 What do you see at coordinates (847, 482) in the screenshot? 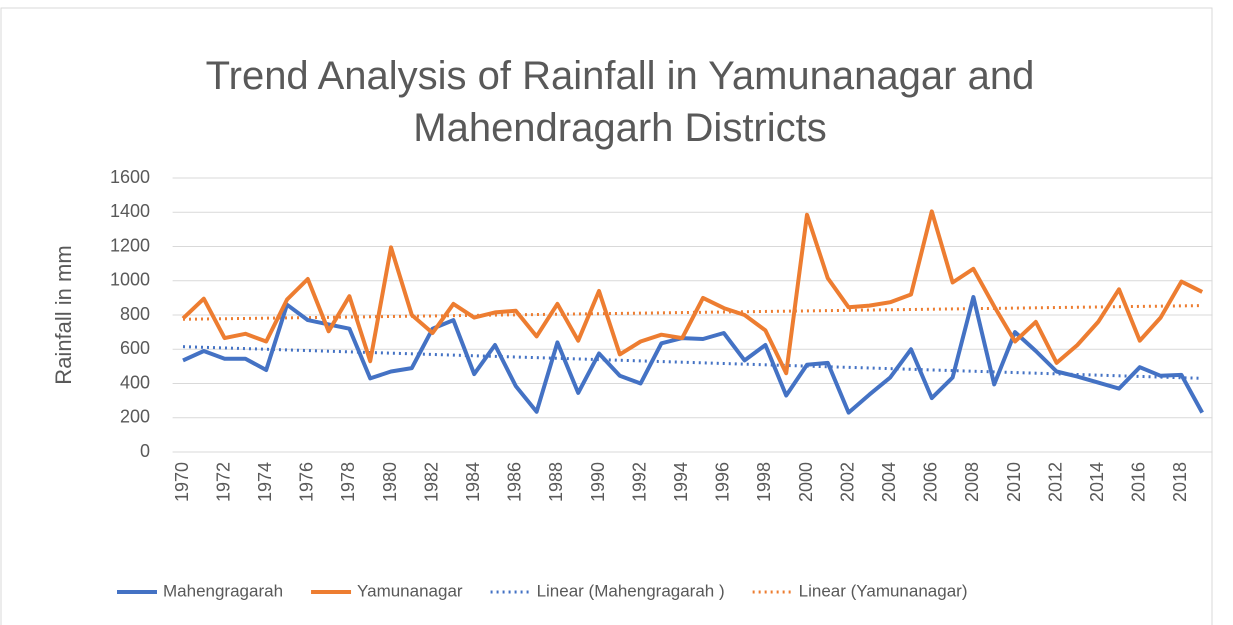
I see `x-tick-label: 2002` at bounding box center [847, 482].